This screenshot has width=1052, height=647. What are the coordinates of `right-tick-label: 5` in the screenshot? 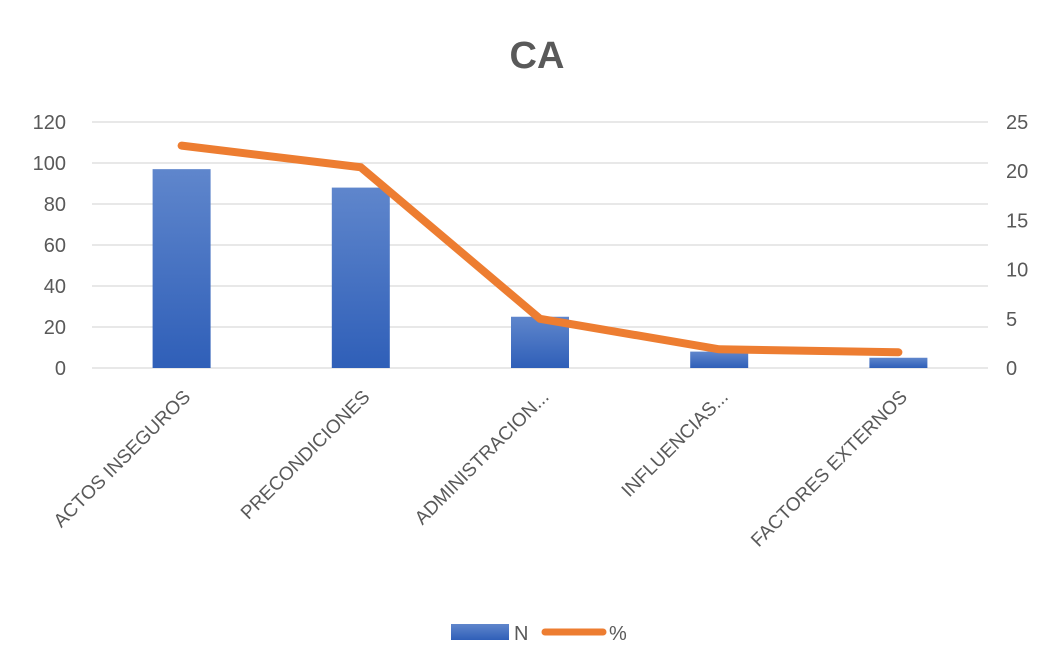 It's located at (1011, 320).